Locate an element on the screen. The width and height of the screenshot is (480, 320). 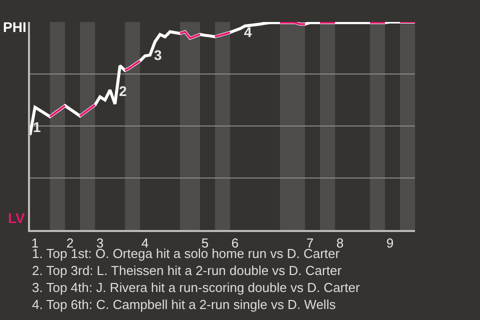
text: LV is located at coordinates (17, 218).